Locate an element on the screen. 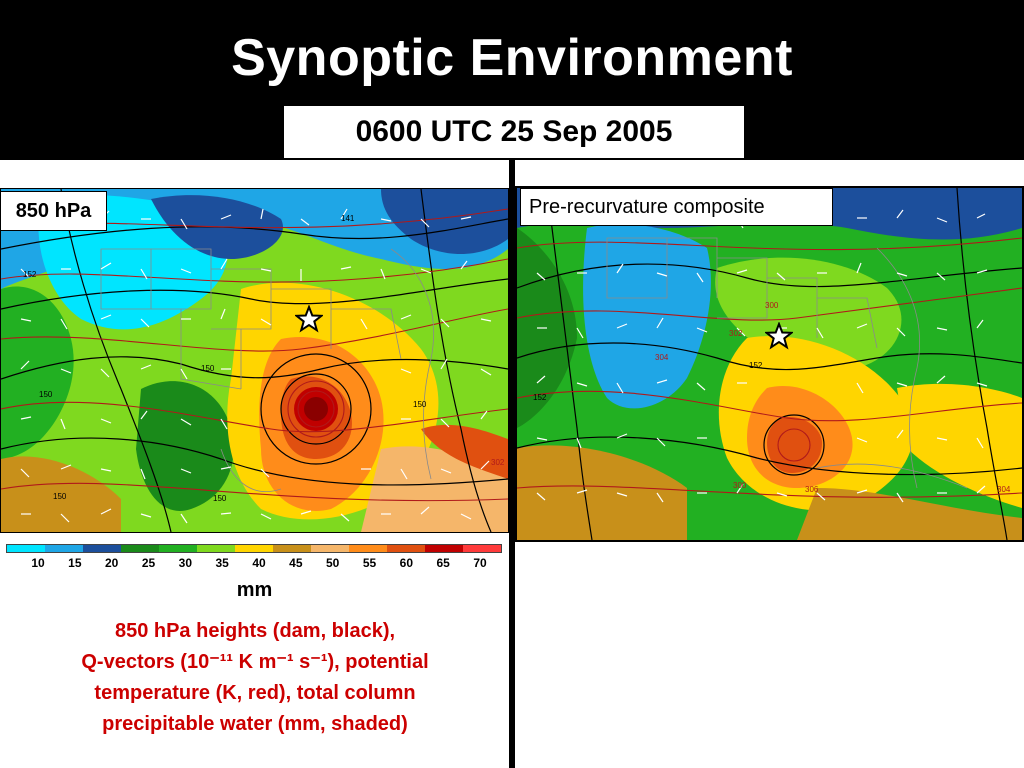 The image size is (1024, 768). colorbar-ticks: 10 15 20 25 30 35 40 45 50 55 60 65 70 is located at coordinates (255, 565).